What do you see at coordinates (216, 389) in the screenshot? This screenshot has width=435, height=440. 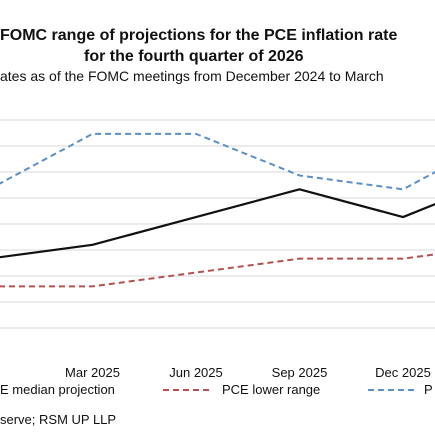 I see `legend: E median projection PCE lower range P` at bounding box center [216, 389].